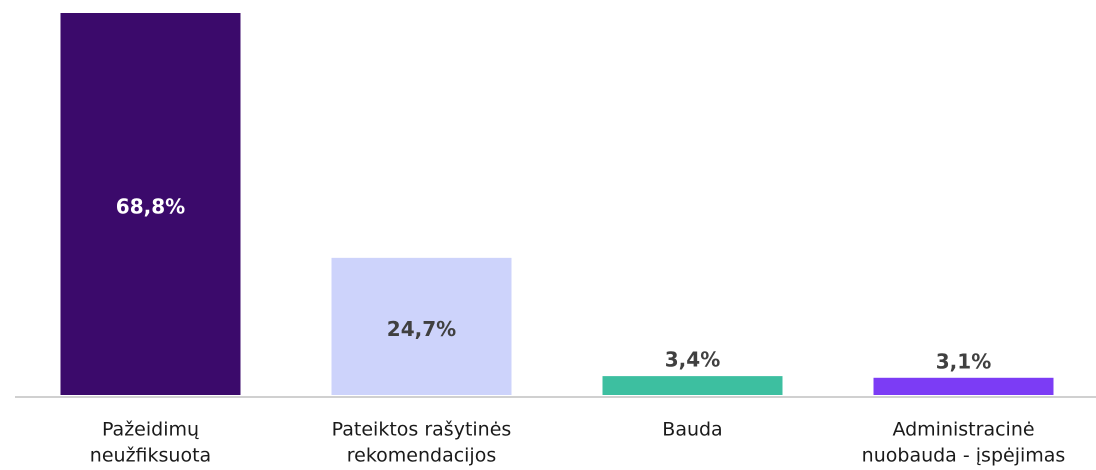 This screenshot has width=1096, height=470. What do you see at coordinates (692, 360) in the screenshot?
I see `value-label: 3,4%` at bounding box center [692, 360].